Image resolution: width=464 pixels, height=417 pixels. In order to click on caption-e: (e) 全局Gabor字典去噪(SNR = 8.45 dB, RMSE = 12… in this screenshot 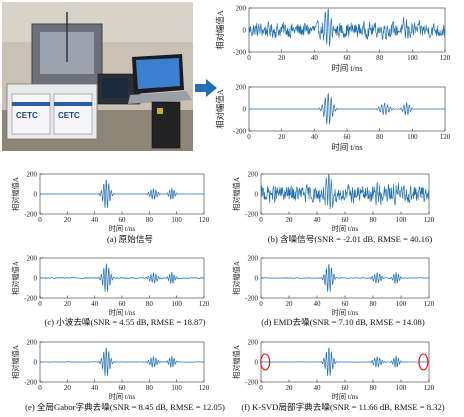, I will do `click(125, 406)`.